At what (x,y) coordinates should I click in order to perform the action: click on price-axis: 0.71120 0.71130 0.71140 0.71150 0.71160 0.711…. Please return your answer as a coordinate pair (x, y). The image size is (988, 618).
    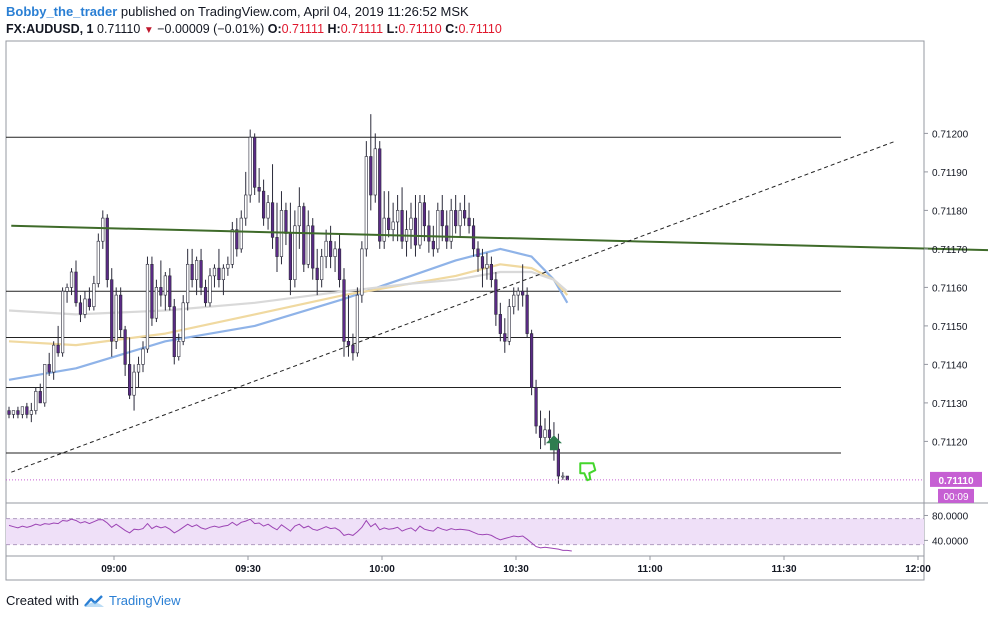
    Looking at the image, I should click on (953, 316).